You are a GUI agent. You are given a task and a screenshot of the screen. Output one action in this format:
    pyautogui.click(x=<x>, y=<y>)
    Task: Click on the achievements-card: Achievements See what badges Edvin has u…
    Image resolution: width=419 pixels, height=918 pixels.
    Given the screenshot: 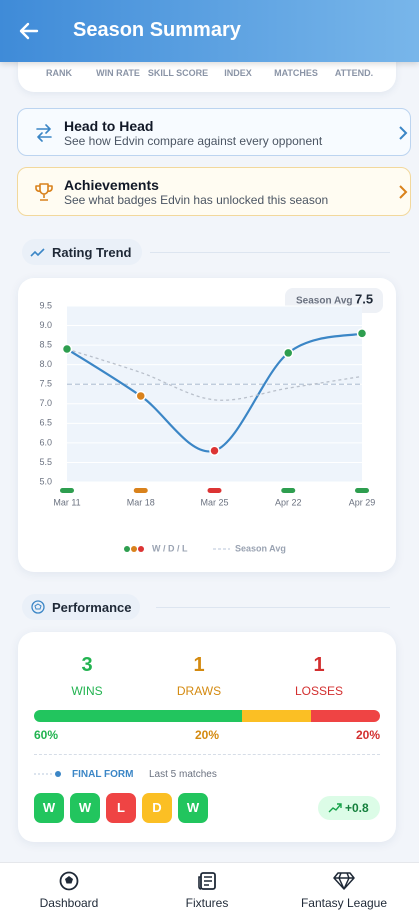 What is the action you would take?
    pyautogui.click(x=214, y=191)
    